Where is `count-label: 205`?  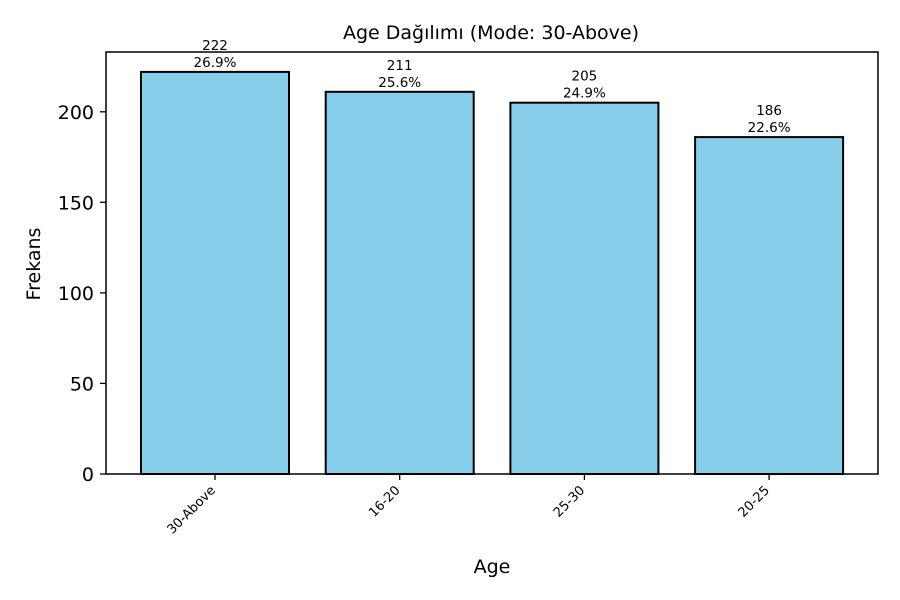 count-label: 205 is located at coordinates (585, 77).